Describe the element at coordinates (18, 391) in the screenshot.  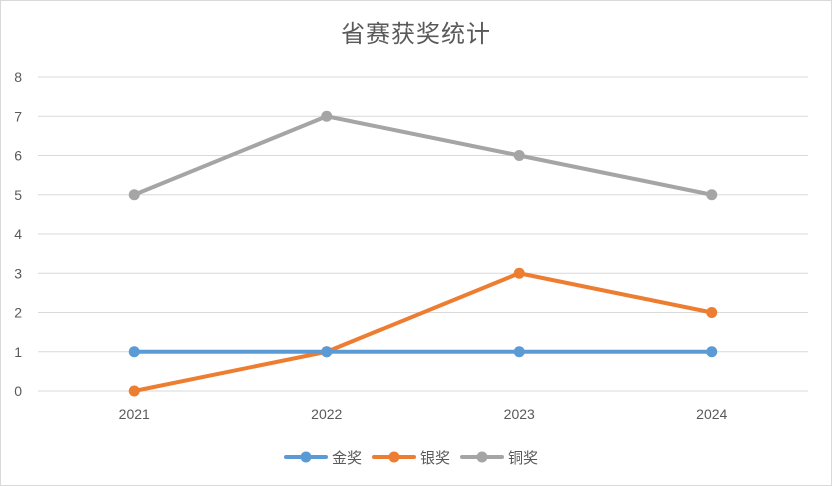
I see `y-tick-label: 0` at that location.